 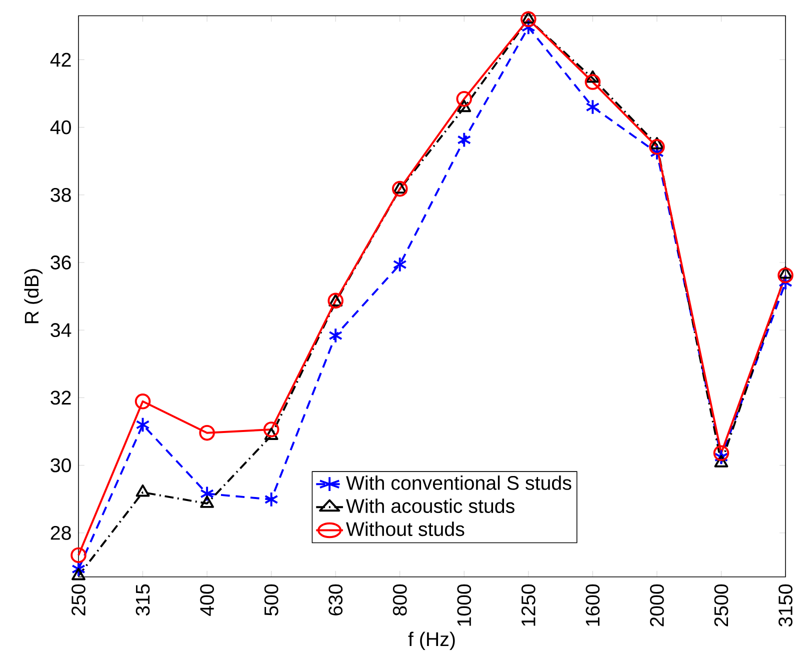 What do you see at coordinates (60, 60) in the screenshot?
I see `y-tick-label: 42` at bounding box center [60, 60].